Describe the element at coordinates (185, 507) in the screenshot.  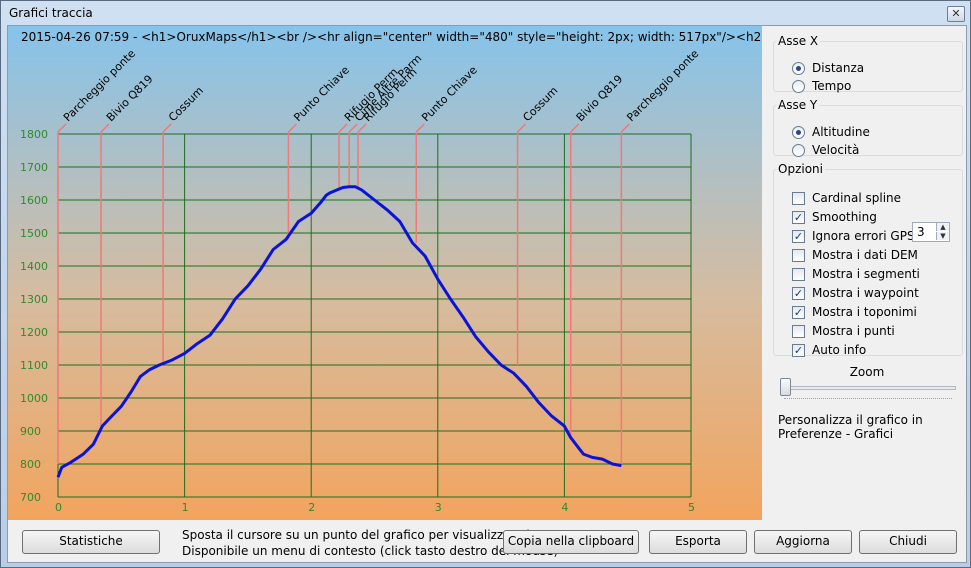
I see `x-tick-label: 1` at that location.